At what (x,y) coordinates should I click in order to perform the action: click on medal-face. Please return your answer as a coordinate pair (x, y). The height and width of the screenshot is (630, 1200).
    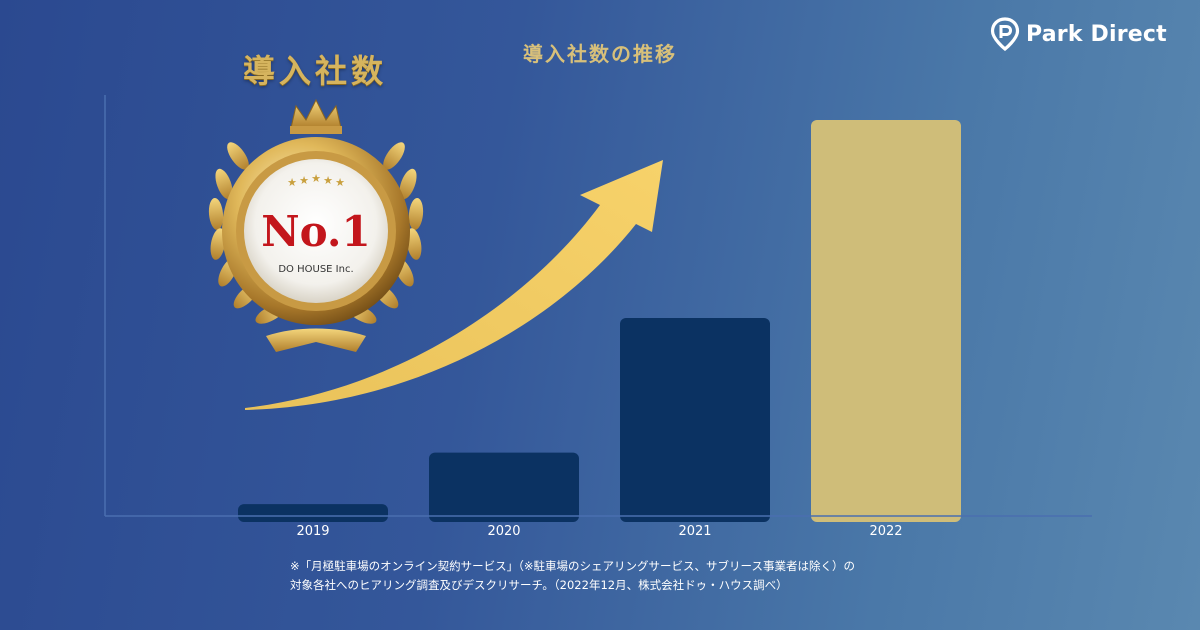
    Looking at the image, I should click on (316, 231).